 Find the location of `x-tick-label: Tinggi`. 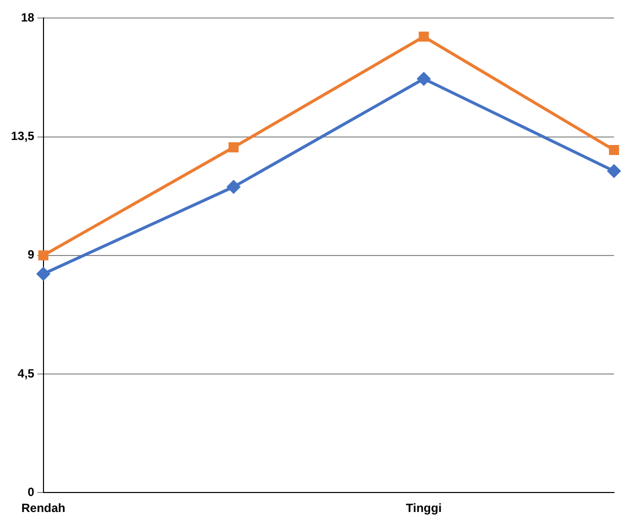

x-tick-label: Tinggi is located at coordinates (424, 508).